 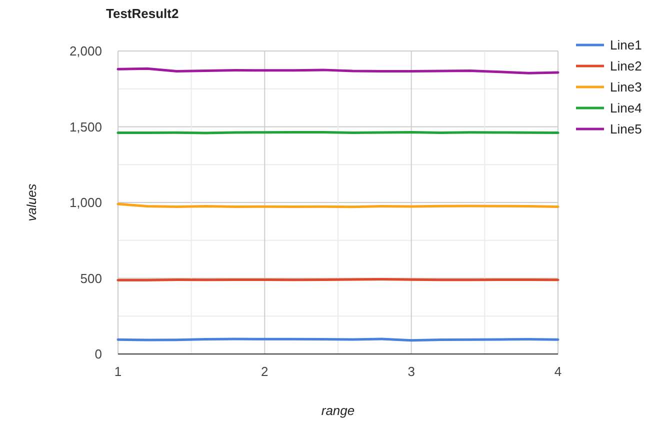 What do you see at coordinates (558, 371) in the screenshot?
I see `x-tick-label: 4` at bounding box center [558, 371].